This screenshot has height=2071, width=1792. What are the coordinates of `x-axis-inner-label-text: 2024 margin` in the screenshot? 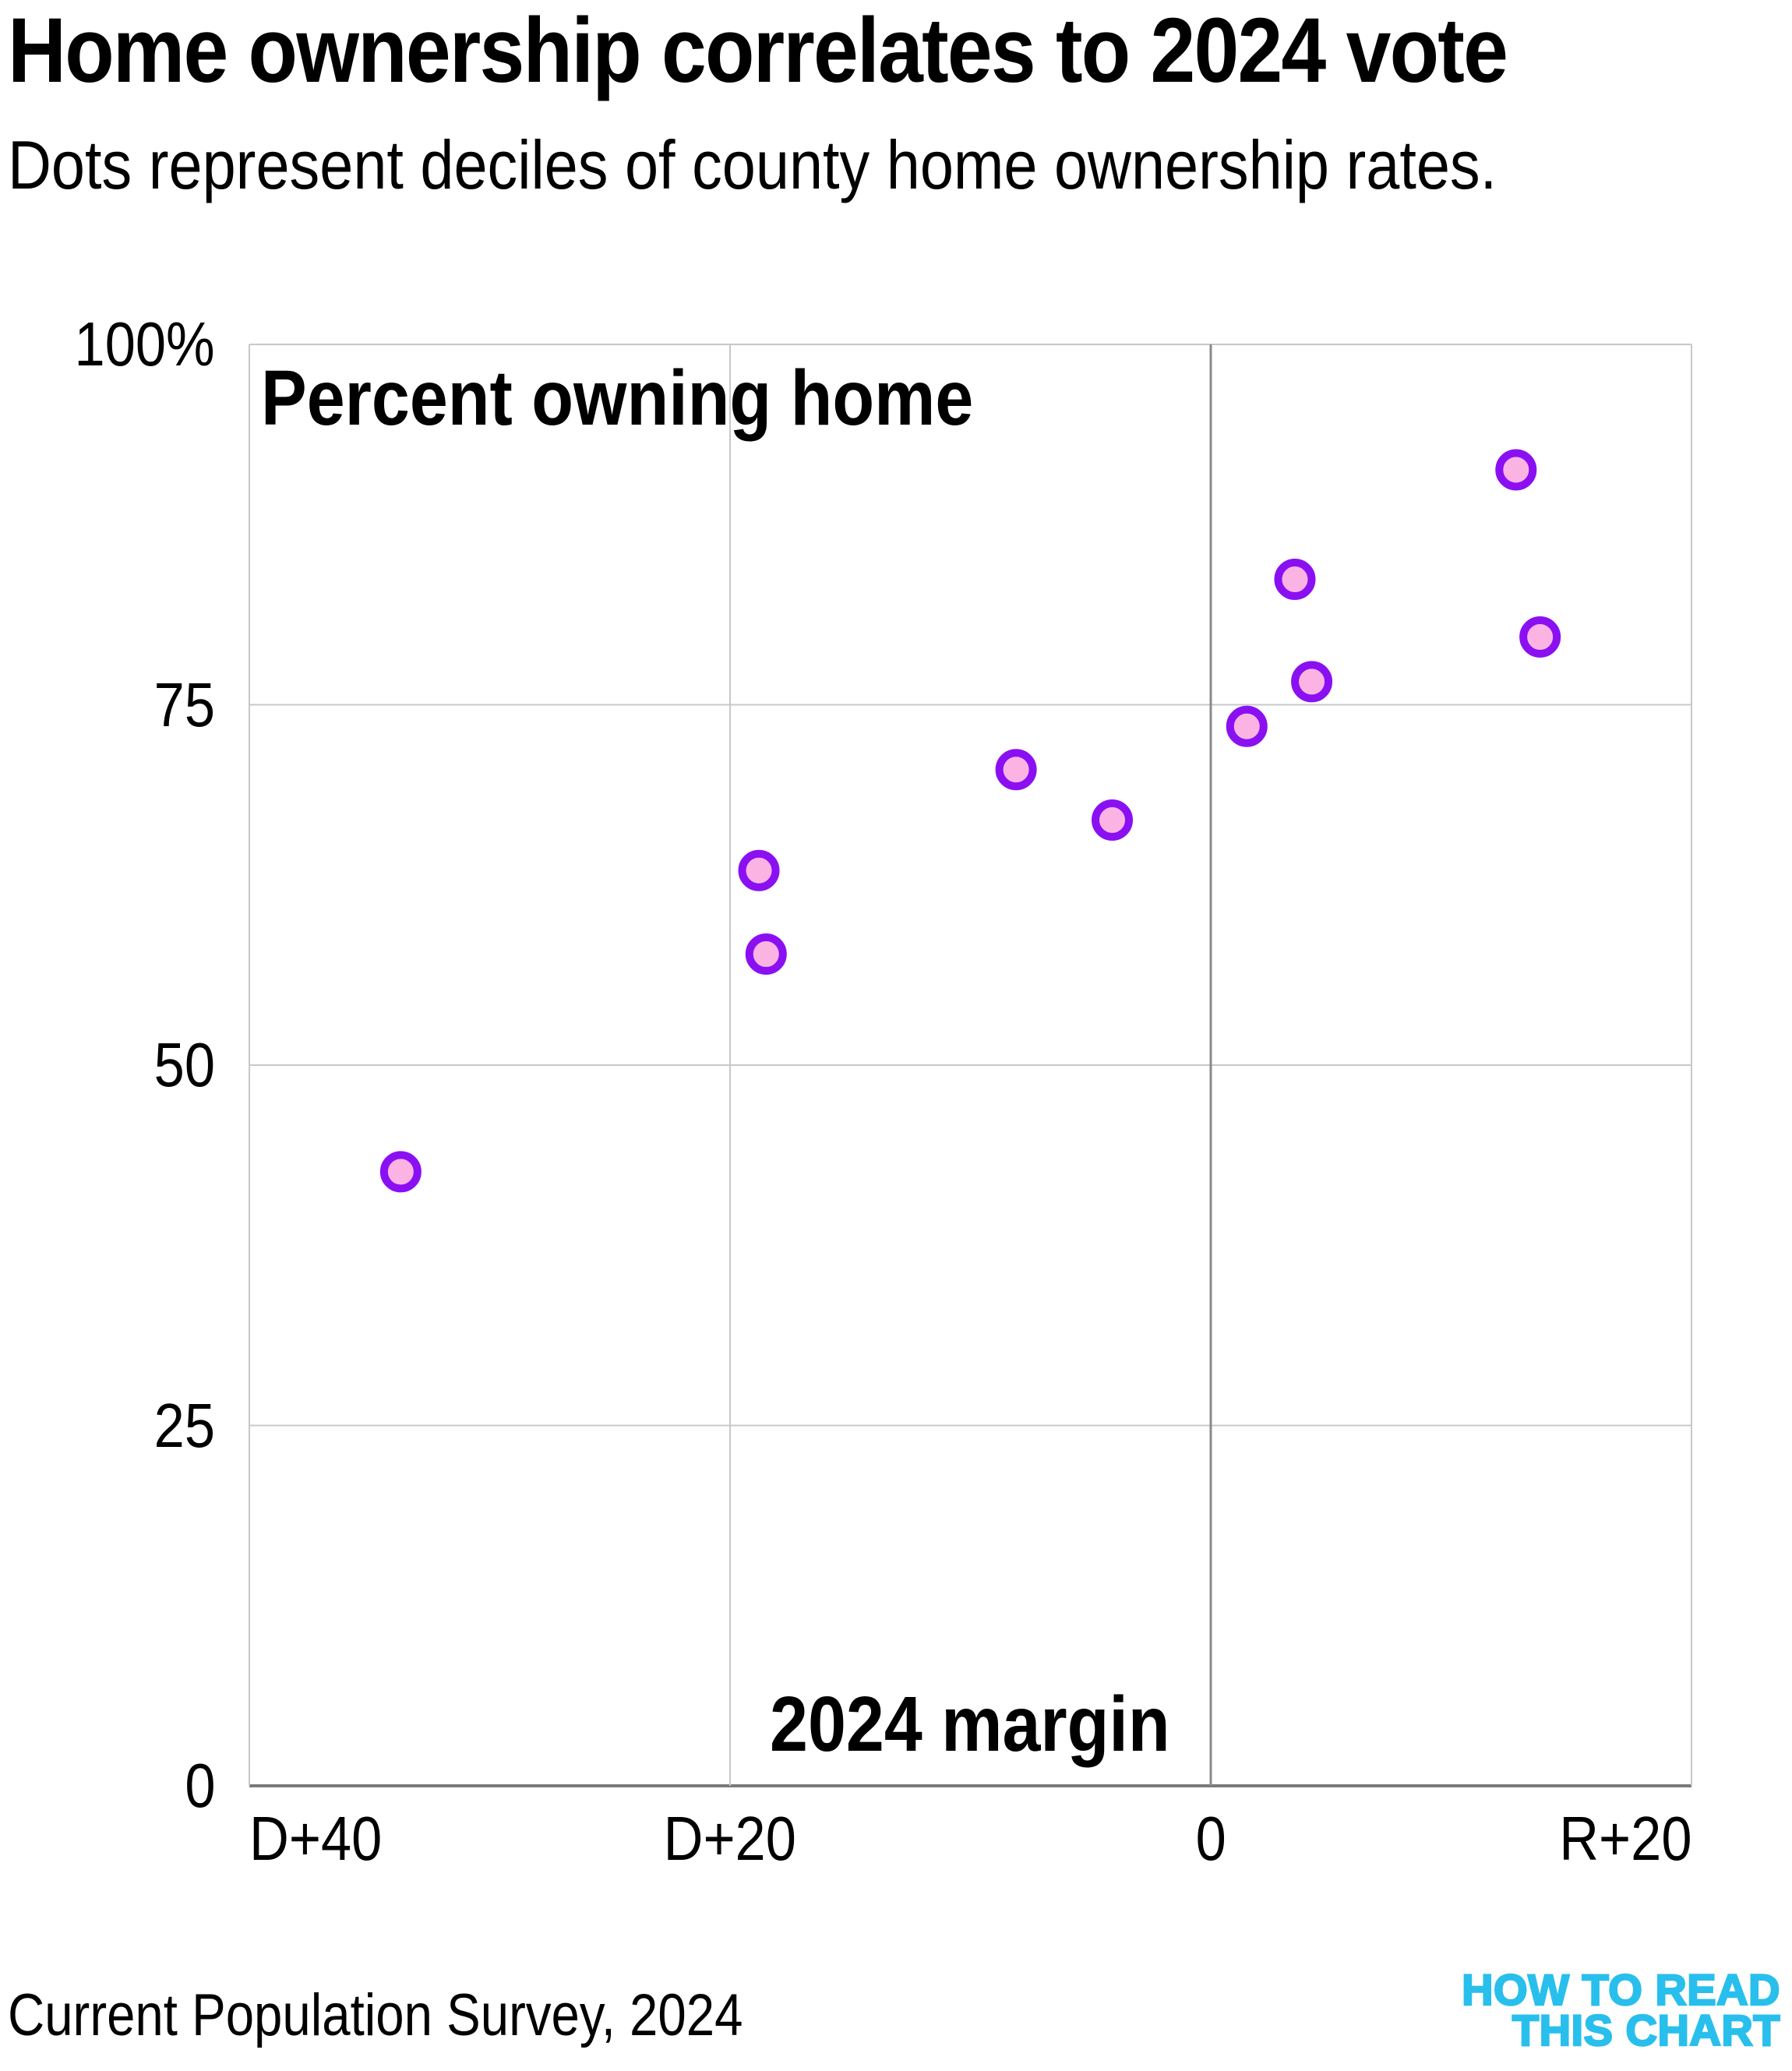 It's located at (970, 1724).